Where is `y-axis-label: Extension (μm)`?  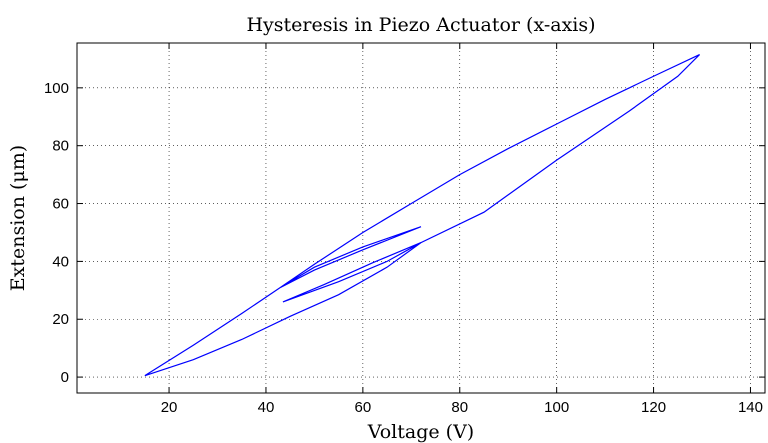
y-axis-label: Extension (μm) is located at coordinates (18, 218).